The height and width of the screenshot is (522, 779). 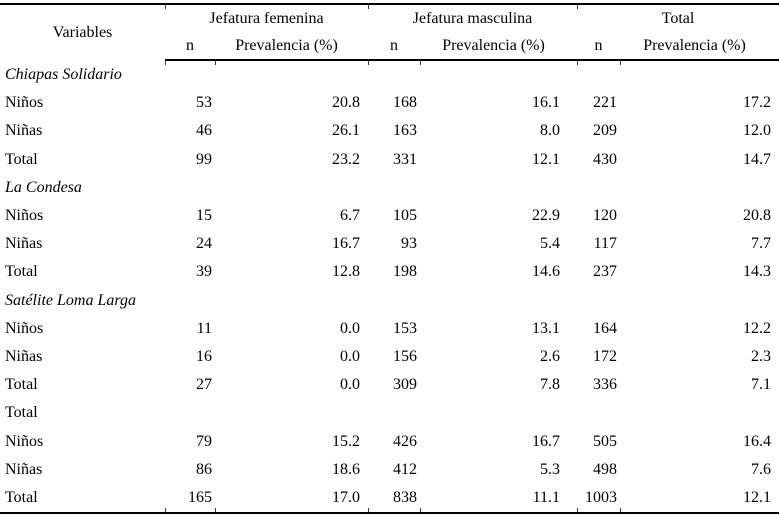 I want to click on table-row: Niños 11 0.0 153 13.1 164 12.2, so click(x=389, y=329).